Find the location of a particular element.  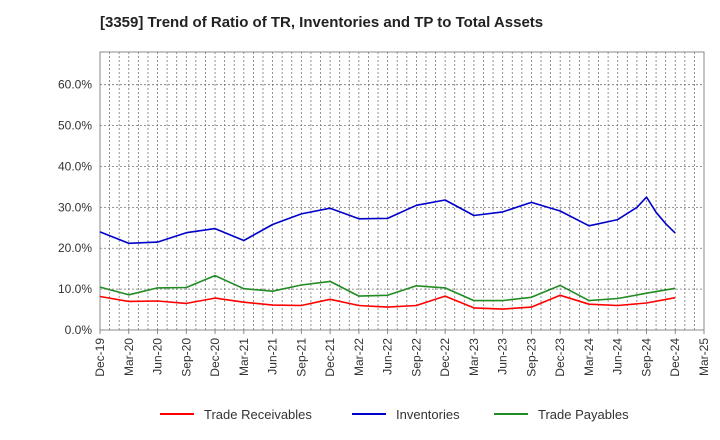

y-tick-label: 30.0% is located at coordinates (75, 207).